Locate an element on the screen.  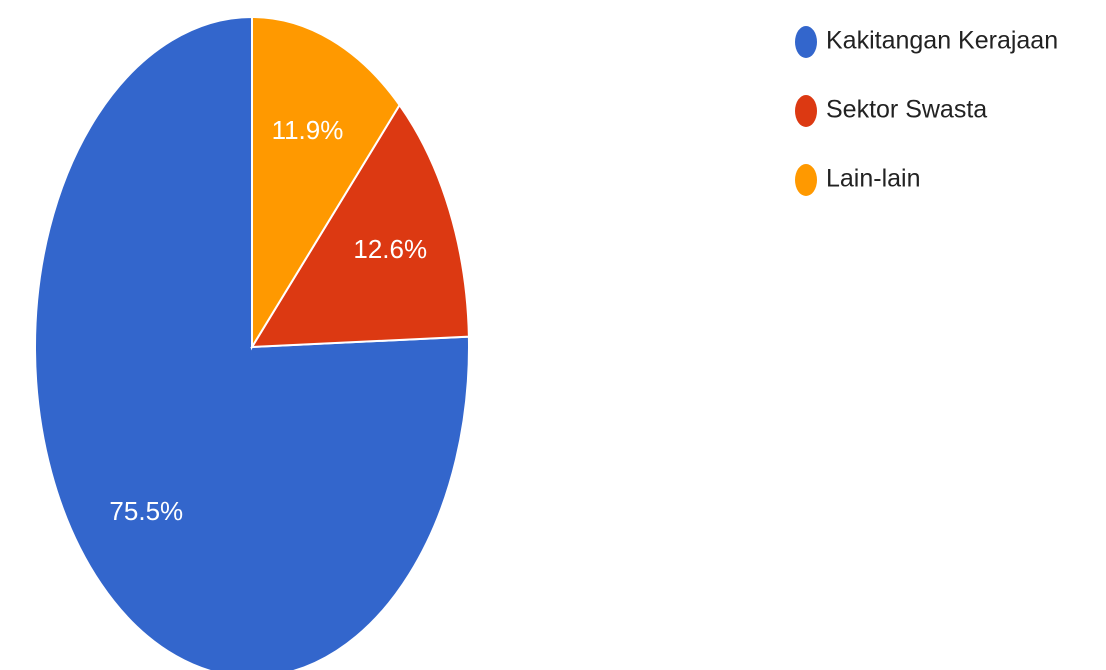
legend-label: Kakitangan Kerajaan is located at coordinates (942, 41).